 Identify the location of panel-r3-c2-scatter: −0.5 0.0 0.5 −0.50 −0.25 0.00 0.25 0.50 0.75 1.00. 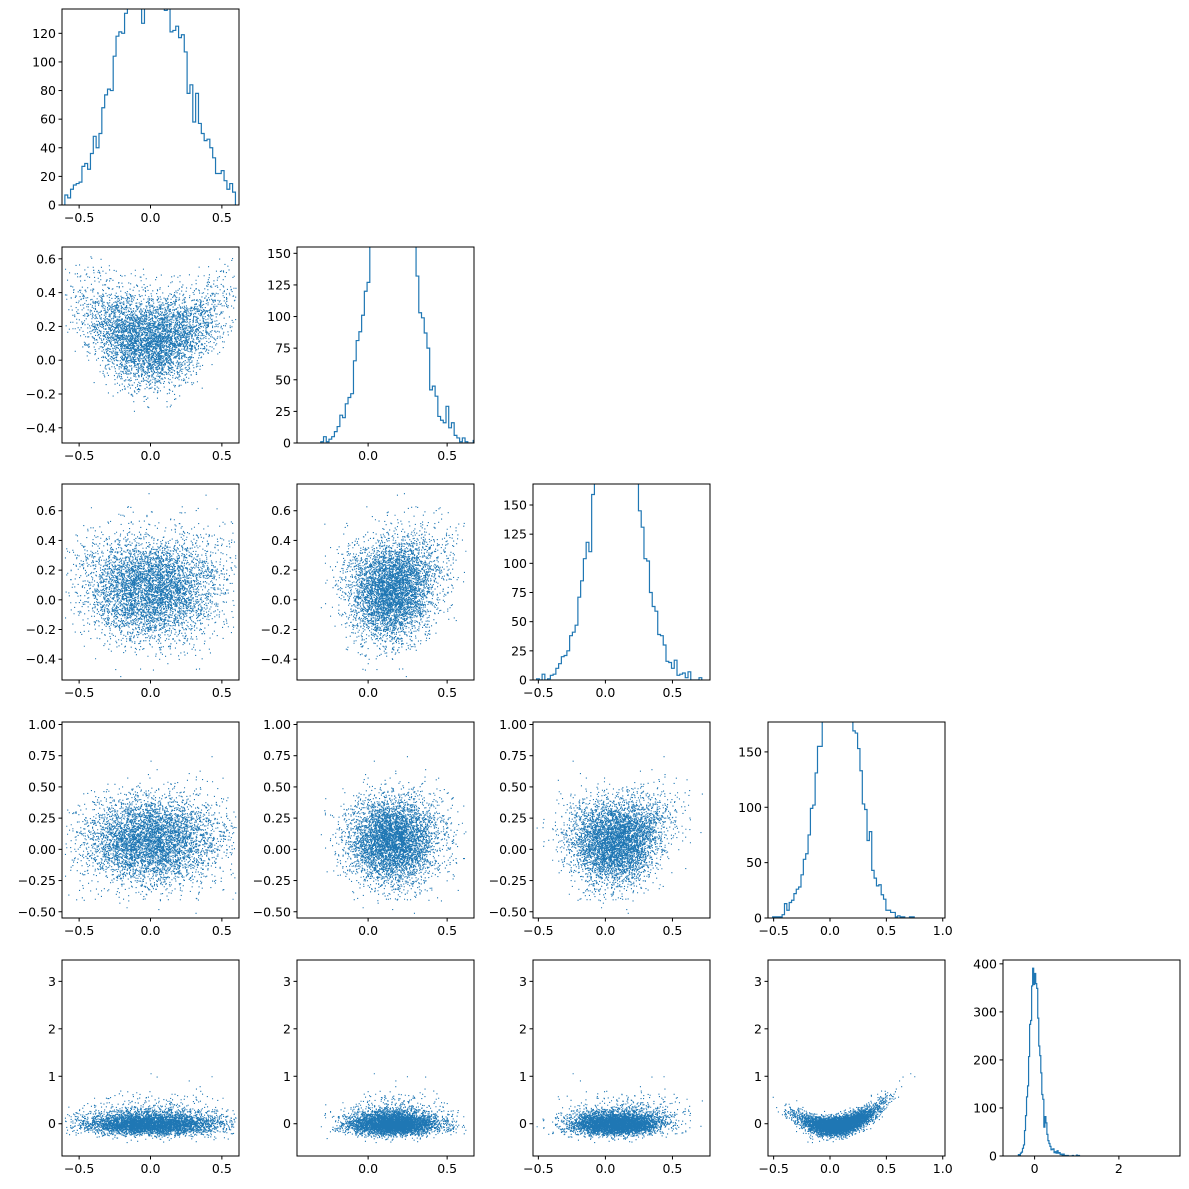
(600, 827).